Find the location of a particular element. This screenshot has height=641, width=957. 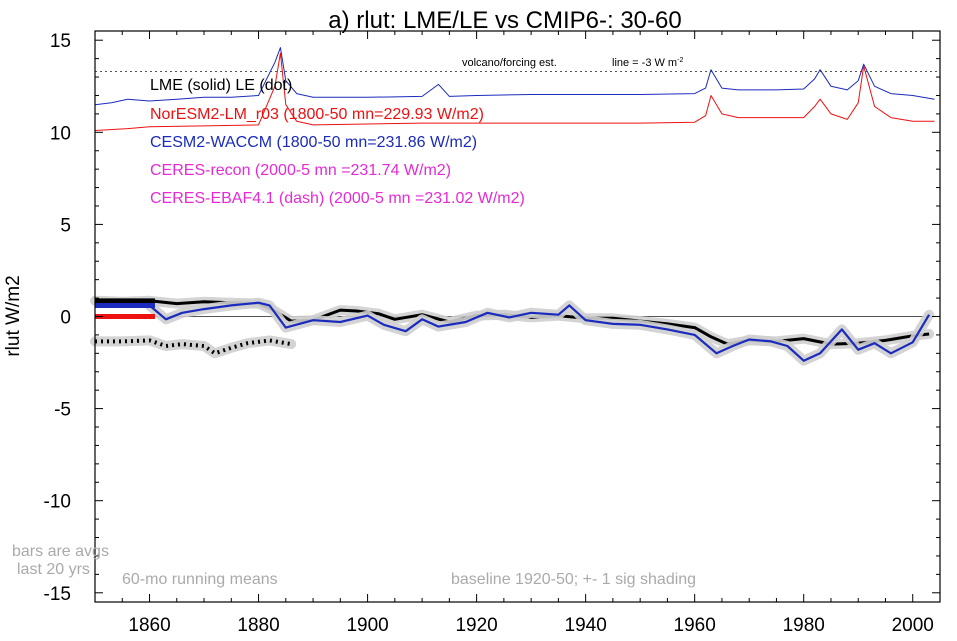

annotation-volcano: volcano/forcing est. is located at coordinates (509, 63).